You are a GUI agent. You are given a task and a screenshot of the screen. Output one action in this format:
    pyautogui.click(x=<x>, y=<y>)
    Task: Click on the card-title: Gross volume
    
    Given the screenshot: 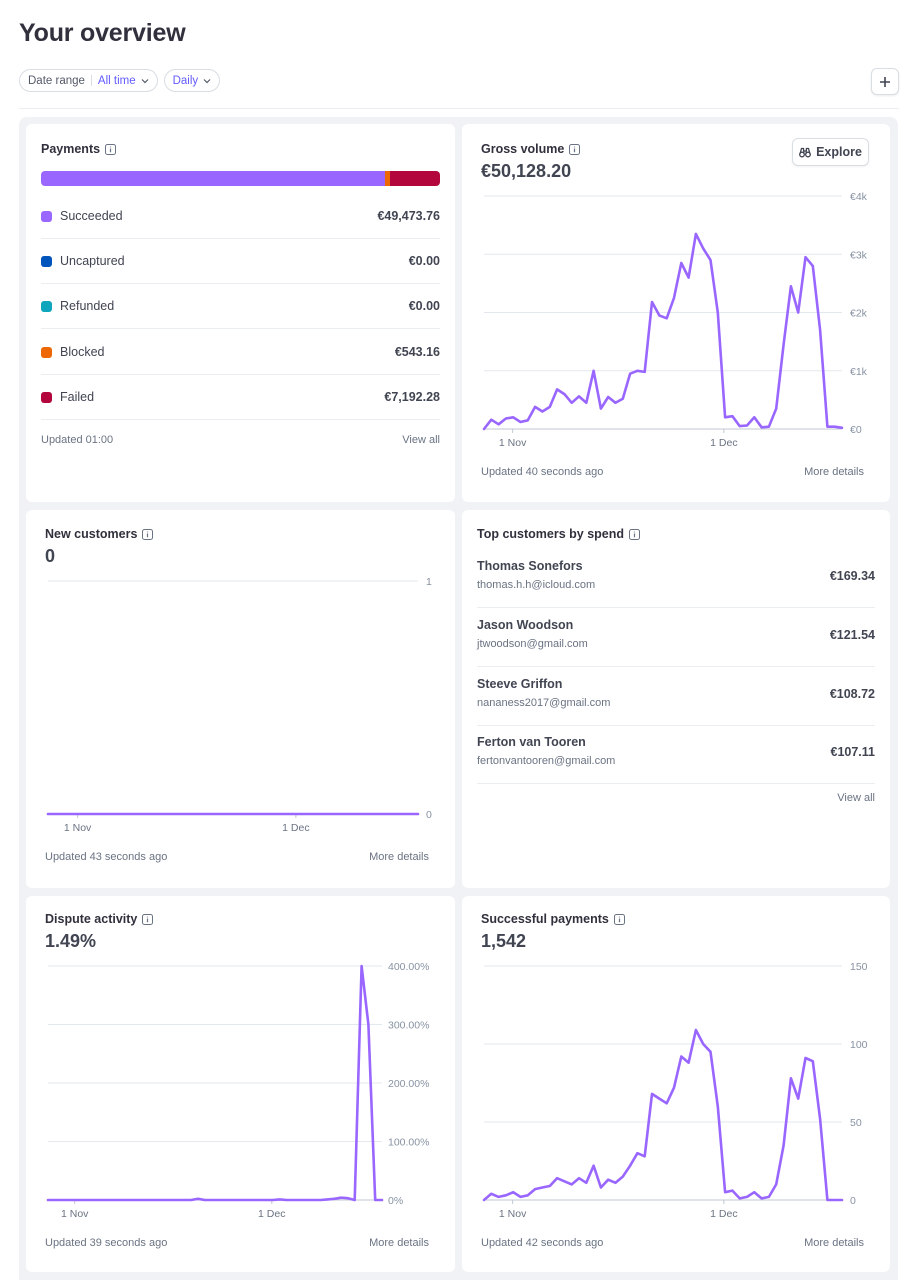 What is the action you would take?
    pyautogui.click(x=531, y=149)
    